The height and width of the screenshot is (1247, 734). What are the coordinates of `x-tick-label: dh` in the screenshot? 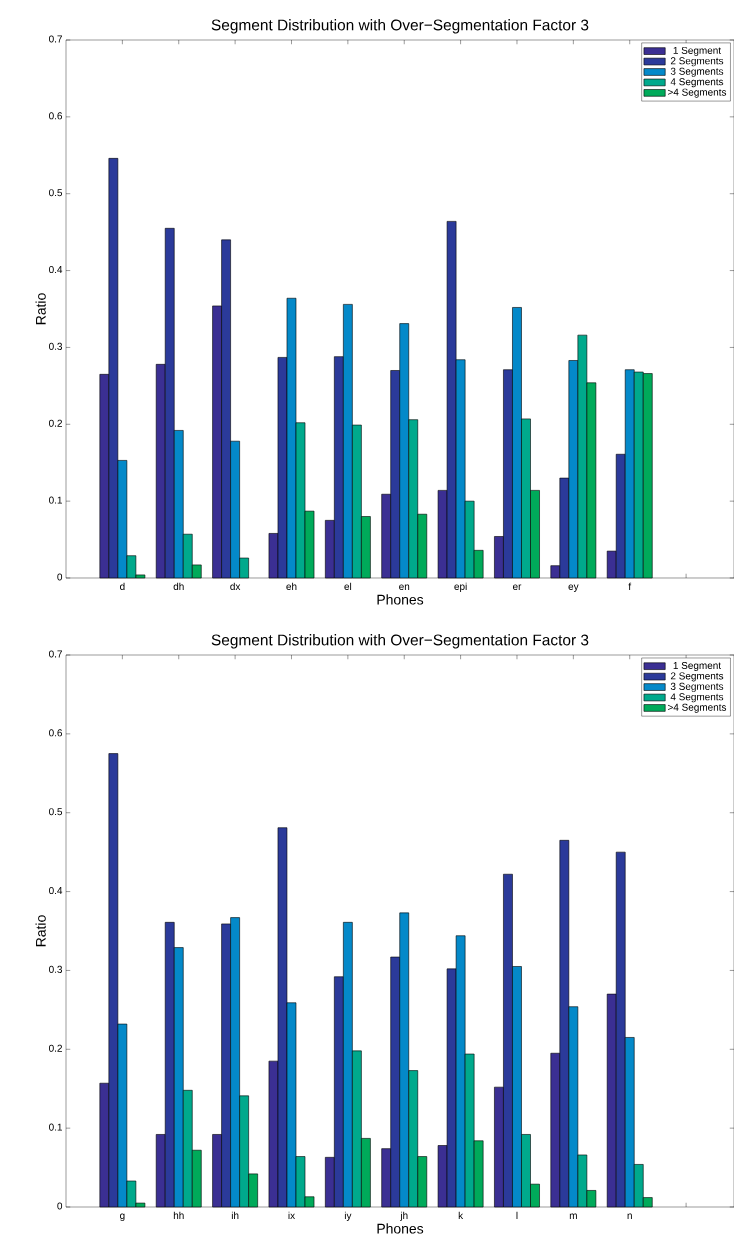 It's located at (178, 586).